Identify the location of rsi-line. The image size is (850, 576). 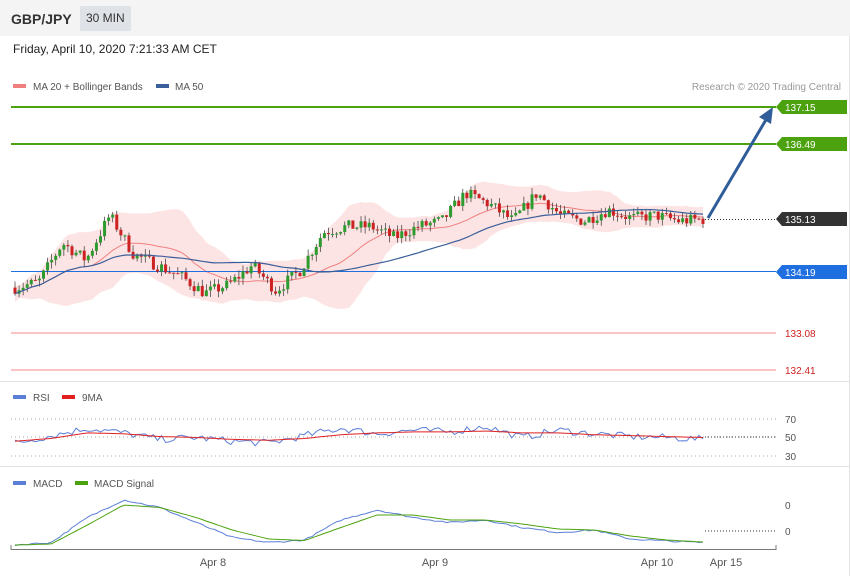
(359, 436).